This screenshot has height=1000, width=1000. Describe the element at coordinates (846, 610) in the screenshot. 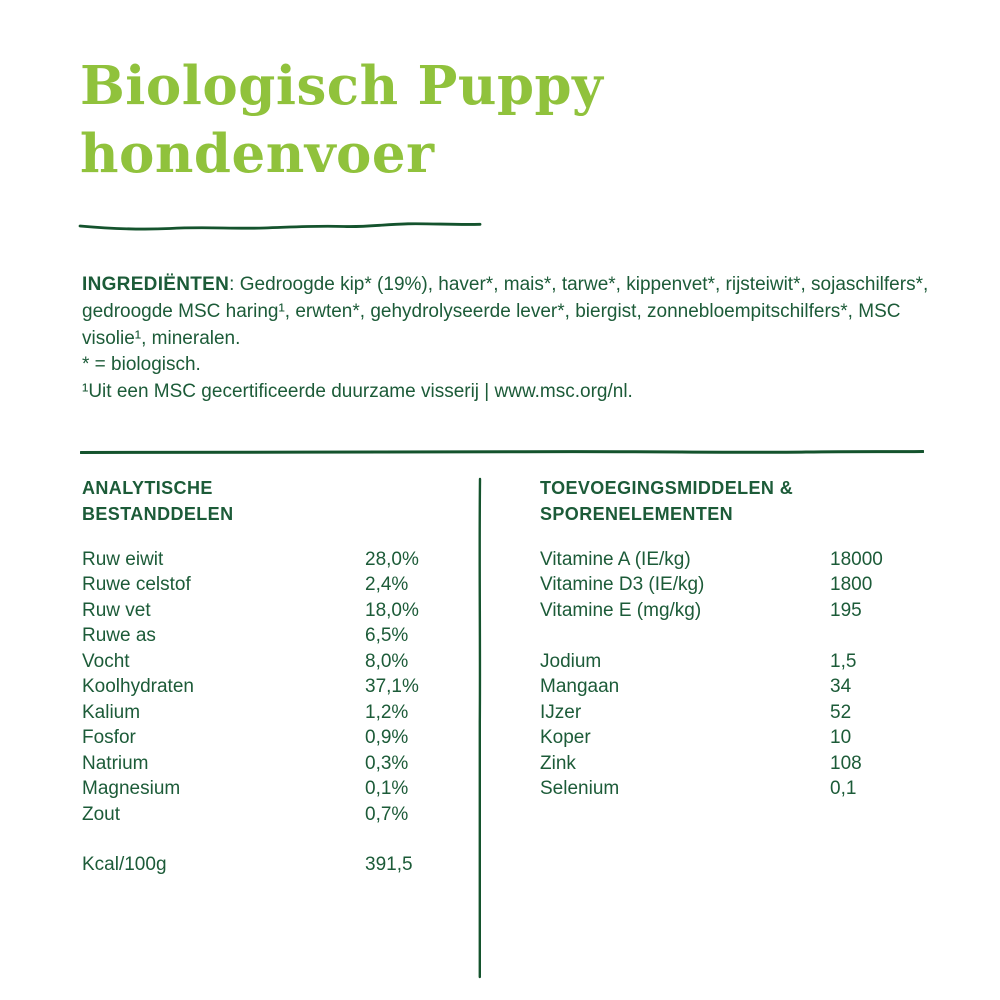

I see `row-value: 195` at that location.